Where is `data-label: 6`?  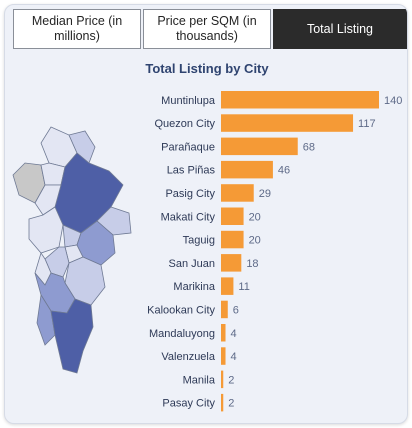
data-label: 6 is located at coordinates (236, 310).